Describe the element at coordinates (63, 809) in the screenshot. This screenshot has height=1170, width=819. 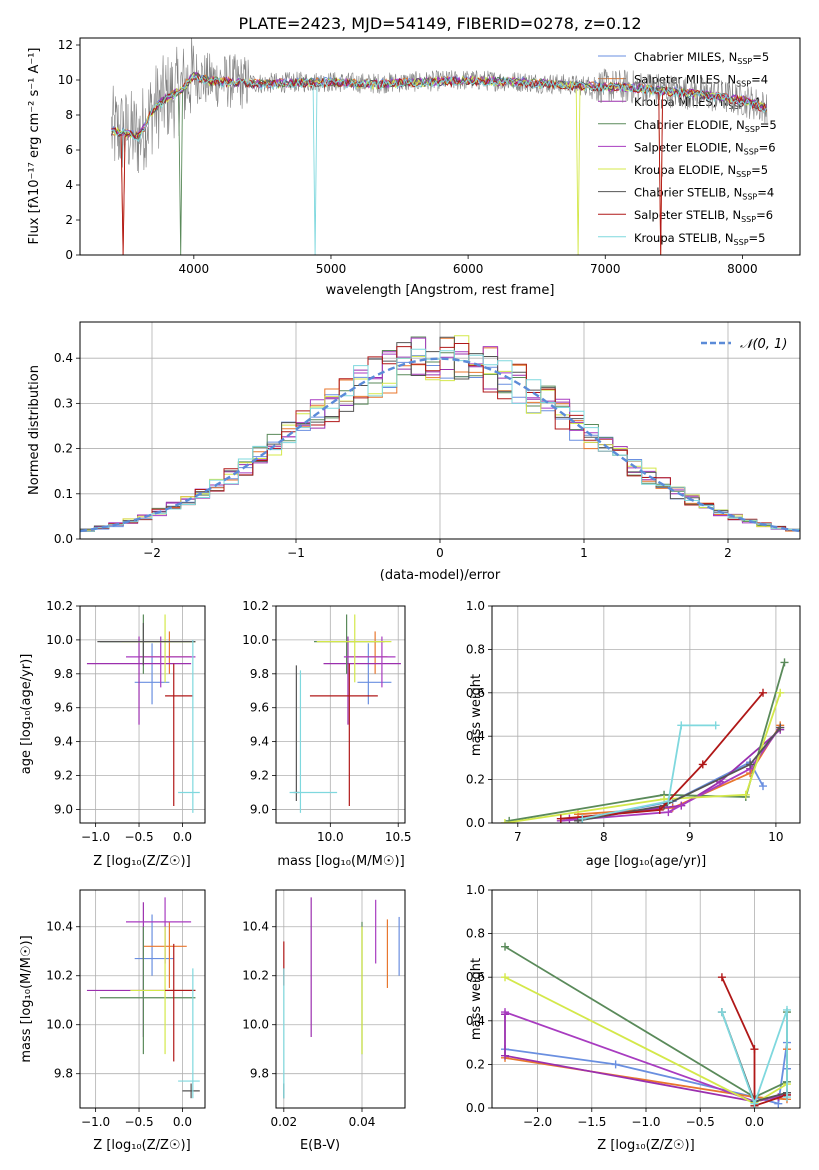
I see `y-tick-label: 9.0` at that location.